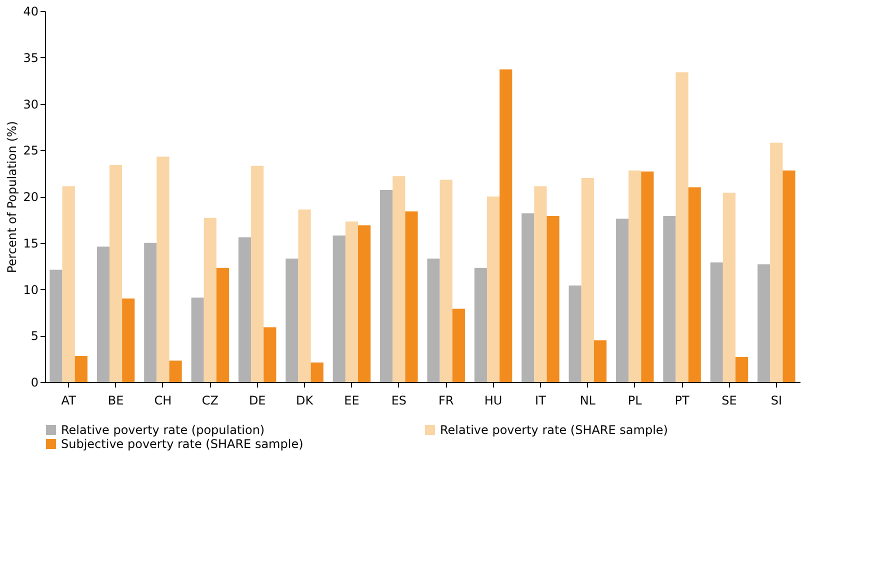 The width and height of the screenshot is (887, 570). I want to click on x-tick-label: HU, so click(493, 401).